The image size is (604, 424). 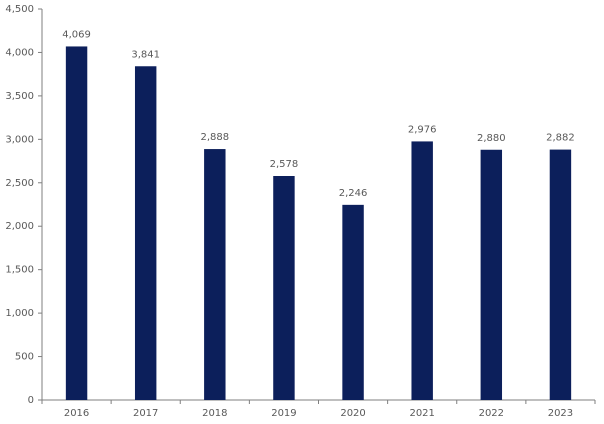 I want to click on x-tick-label: 2017, so click(x=145, y=413).